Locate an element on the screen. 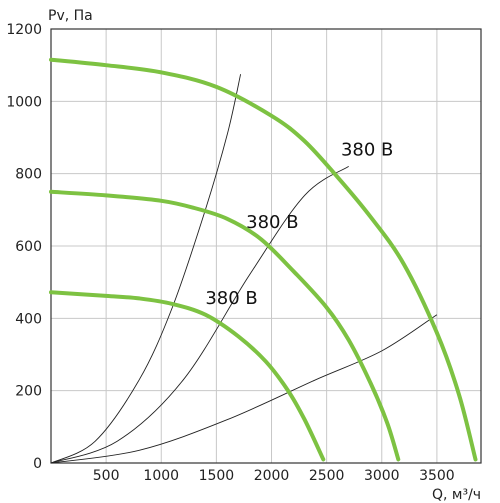 This screenshot has height=503, width=500. x-tick-label: 3500 is located at coordinates (437, 476).